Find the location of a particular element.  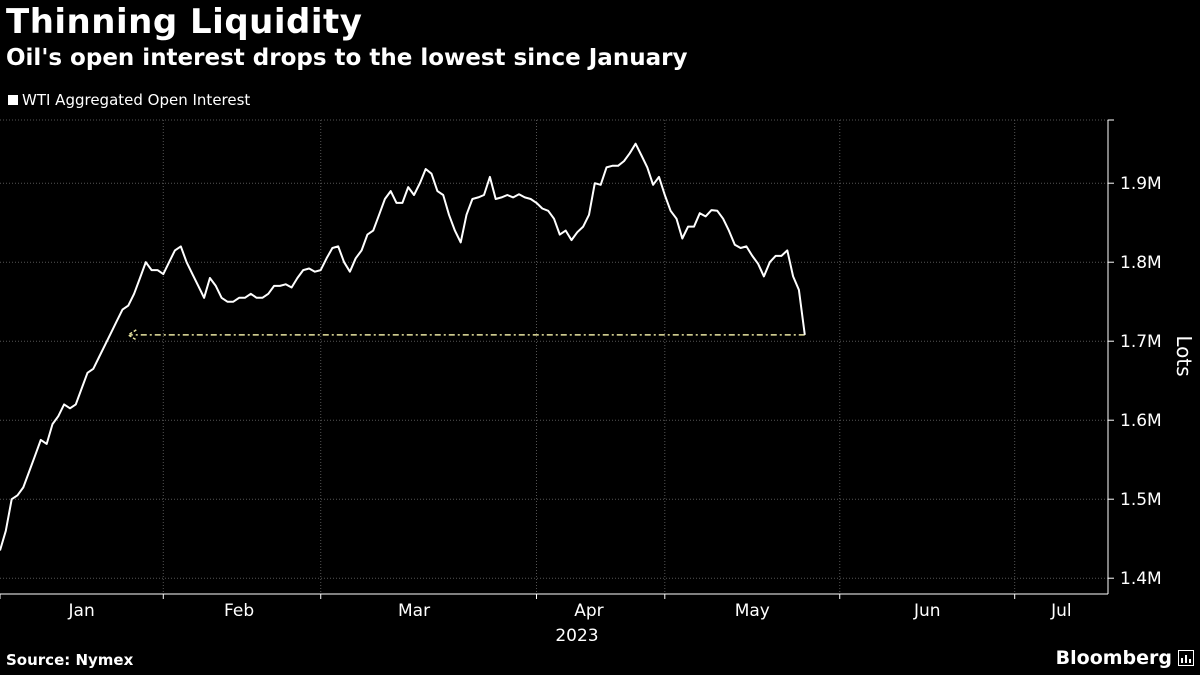

x-tick-label: Jan is located at coordinates (81, 611).